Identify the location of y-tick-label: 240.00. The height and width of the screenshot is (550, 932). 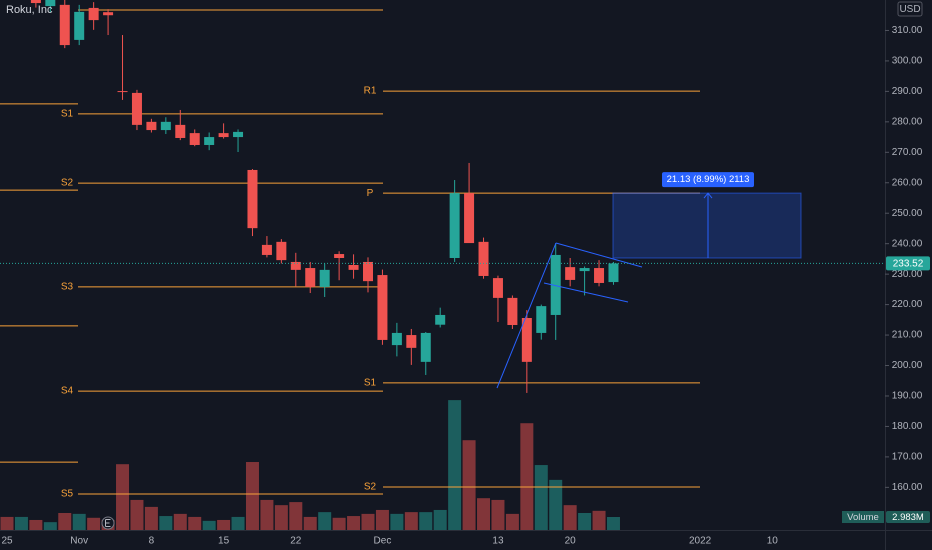
(907, 243).